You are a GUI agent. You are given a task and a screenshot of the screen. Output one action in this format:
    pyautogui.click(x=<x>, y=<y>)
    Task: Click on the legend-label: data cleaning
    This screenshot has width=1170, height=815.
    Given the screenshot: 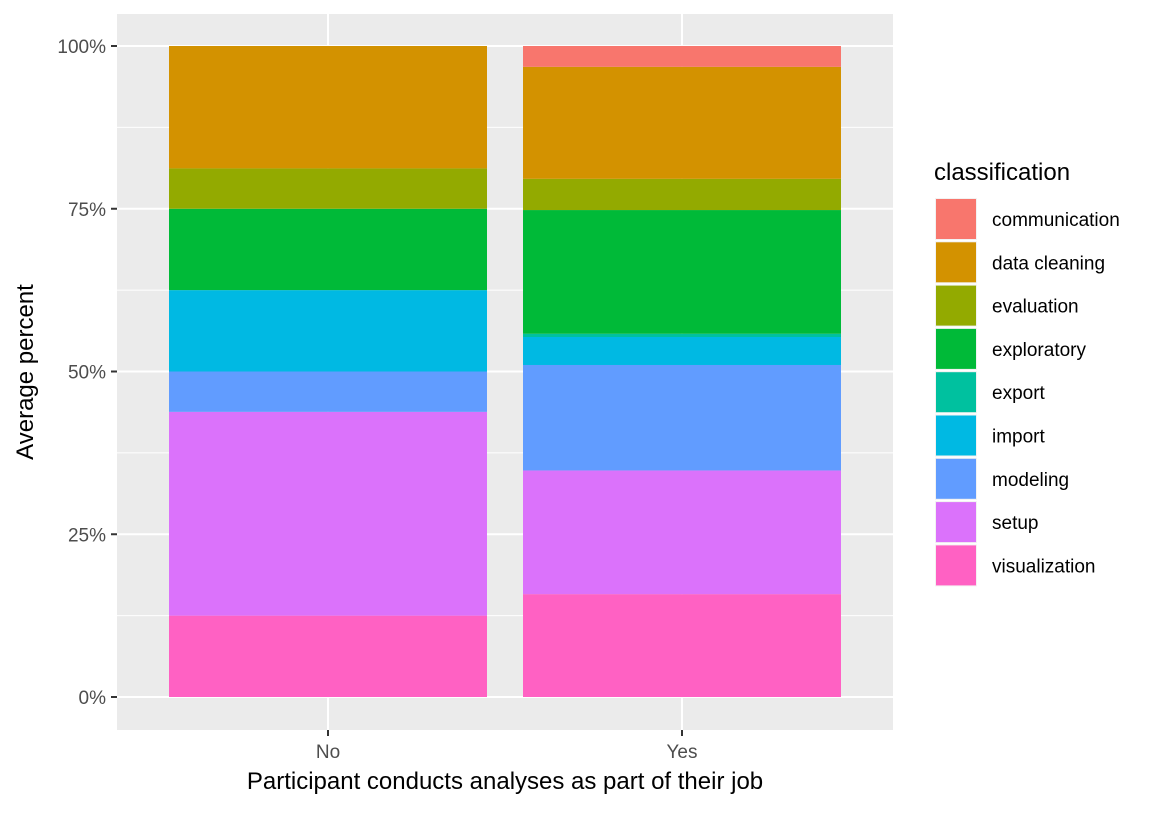 What is the action you would take?
    pyautogui.click(x=1048, y=263)
    